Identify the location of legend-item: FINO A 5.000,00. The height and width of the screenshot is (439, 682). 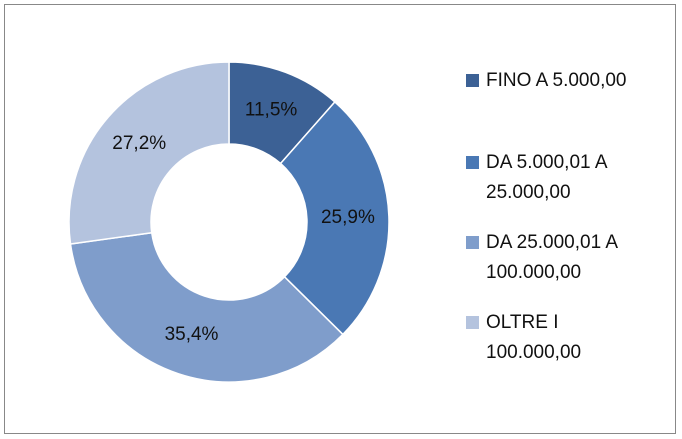
(566, 82).